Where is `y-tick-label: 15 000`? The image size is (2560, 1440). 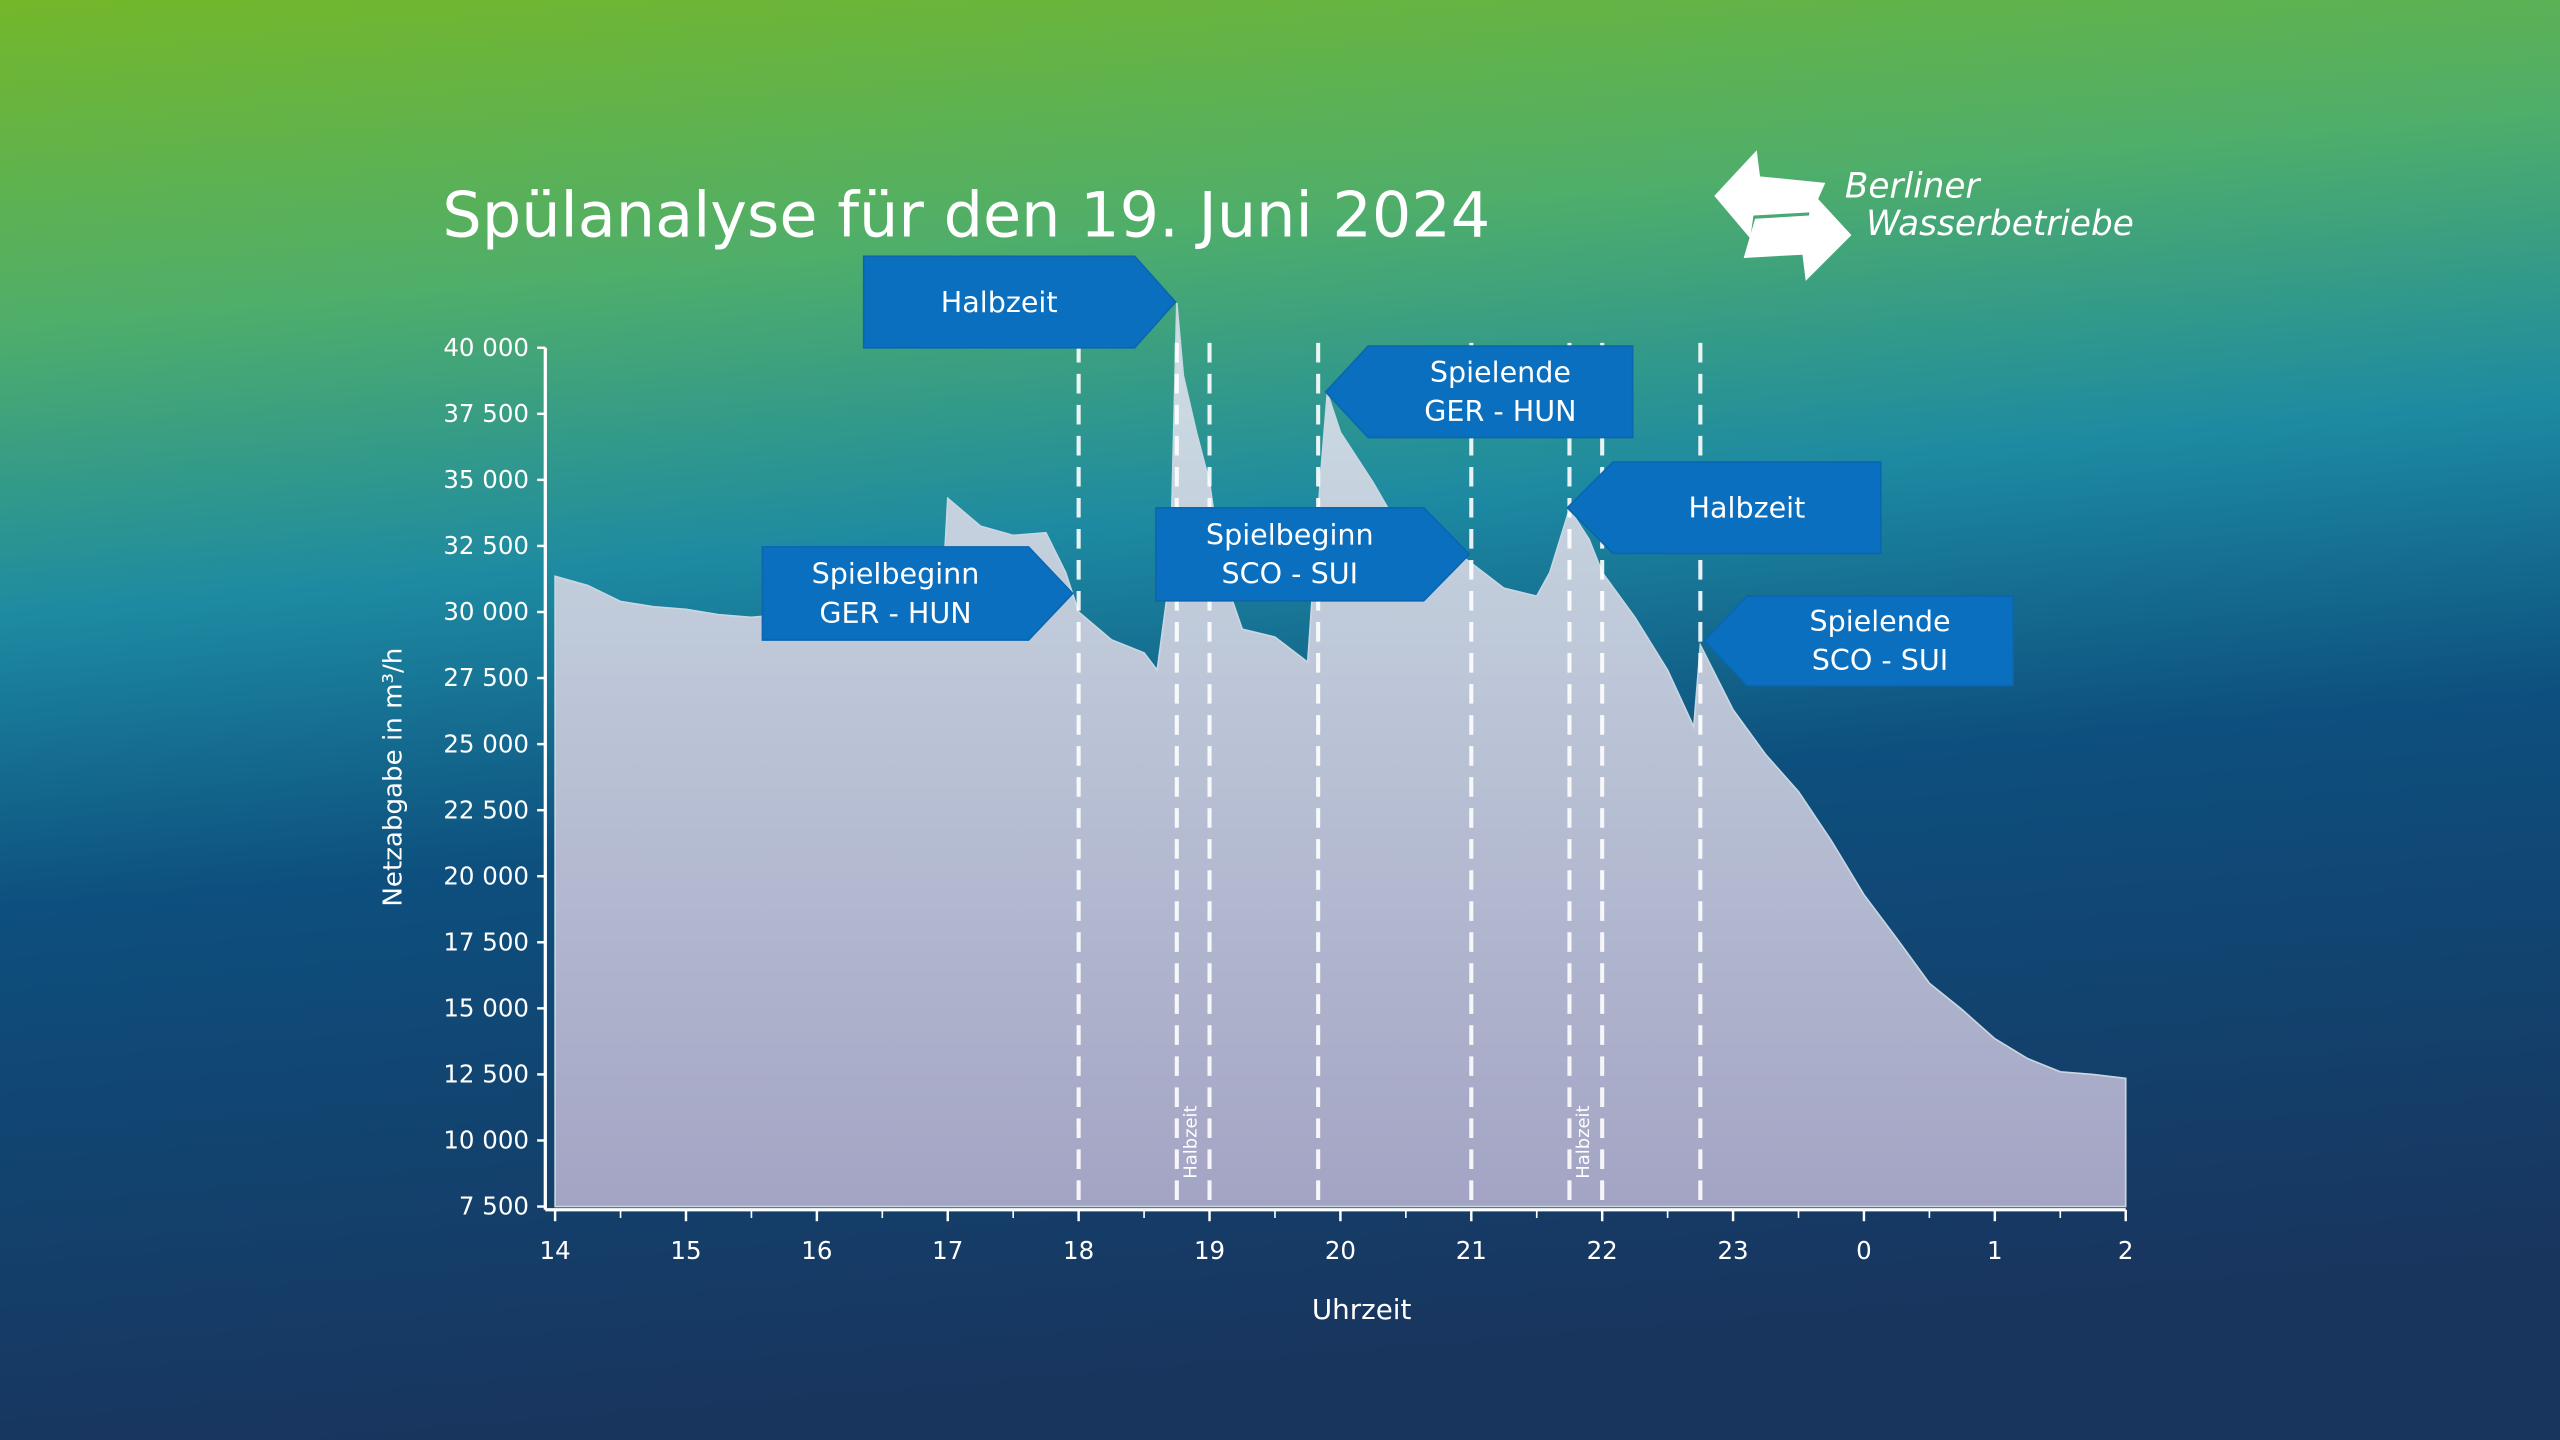
y-tick-label: 15 000 is located at coordinates (486, 1008).